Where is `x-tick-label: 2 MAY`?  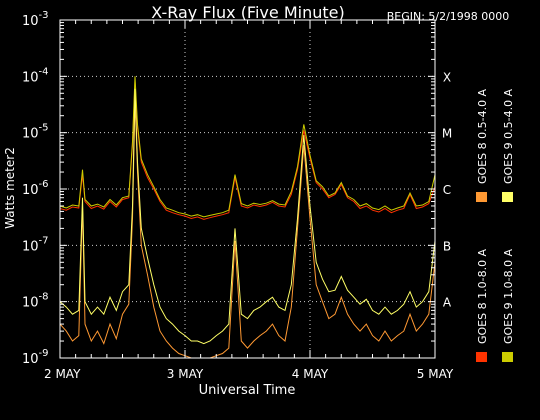
x-tick-label: 2 MAY is located at coordinates (62, 374).